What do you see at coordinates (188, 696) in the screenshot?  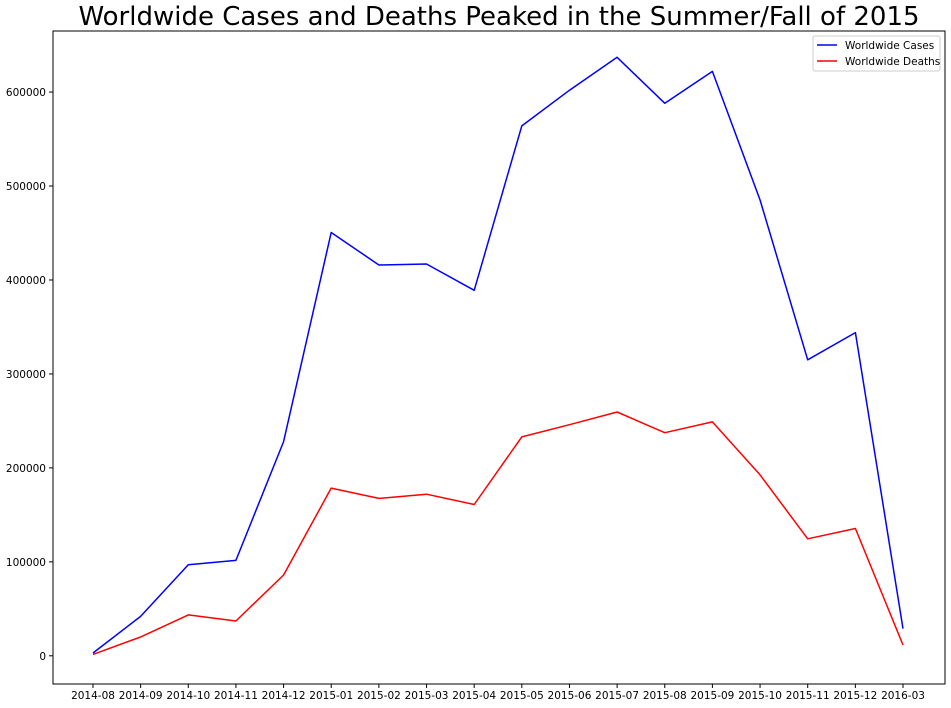 I see `x-tick-label: 2014-10` at bounding box center [188, 696].